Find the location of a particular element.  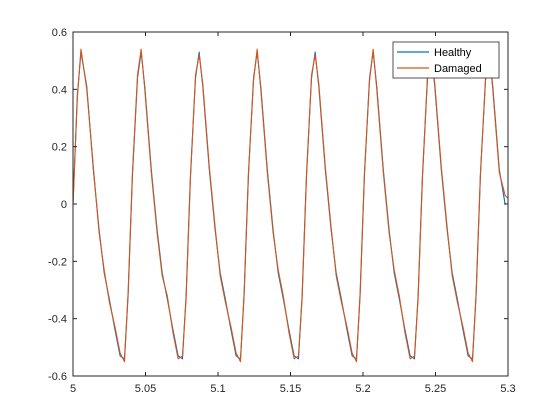

y-tick-label: -0.2 is located at coordinates (57, 262).